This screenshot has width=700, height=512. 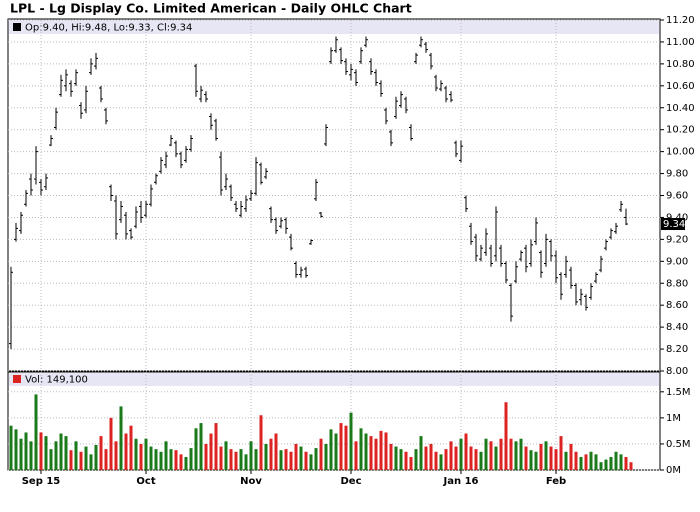 I want to click on y-tick-label: 8.00, so click(x=677, y=371).